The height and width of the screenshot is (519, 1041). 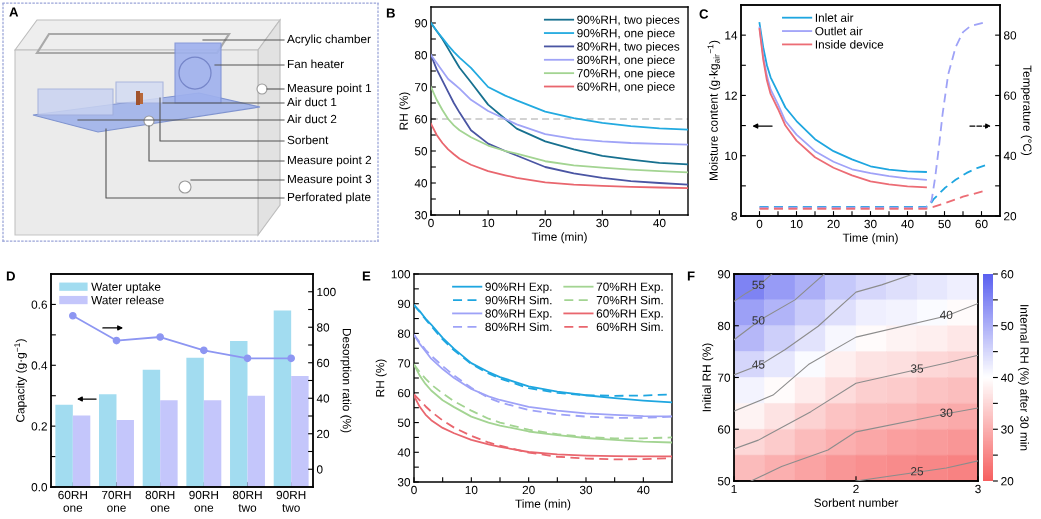 What do you see at coordinates (734, 216) in the screenshot?
I see `y-tick-label: 8` at bounding box center [734, 216].